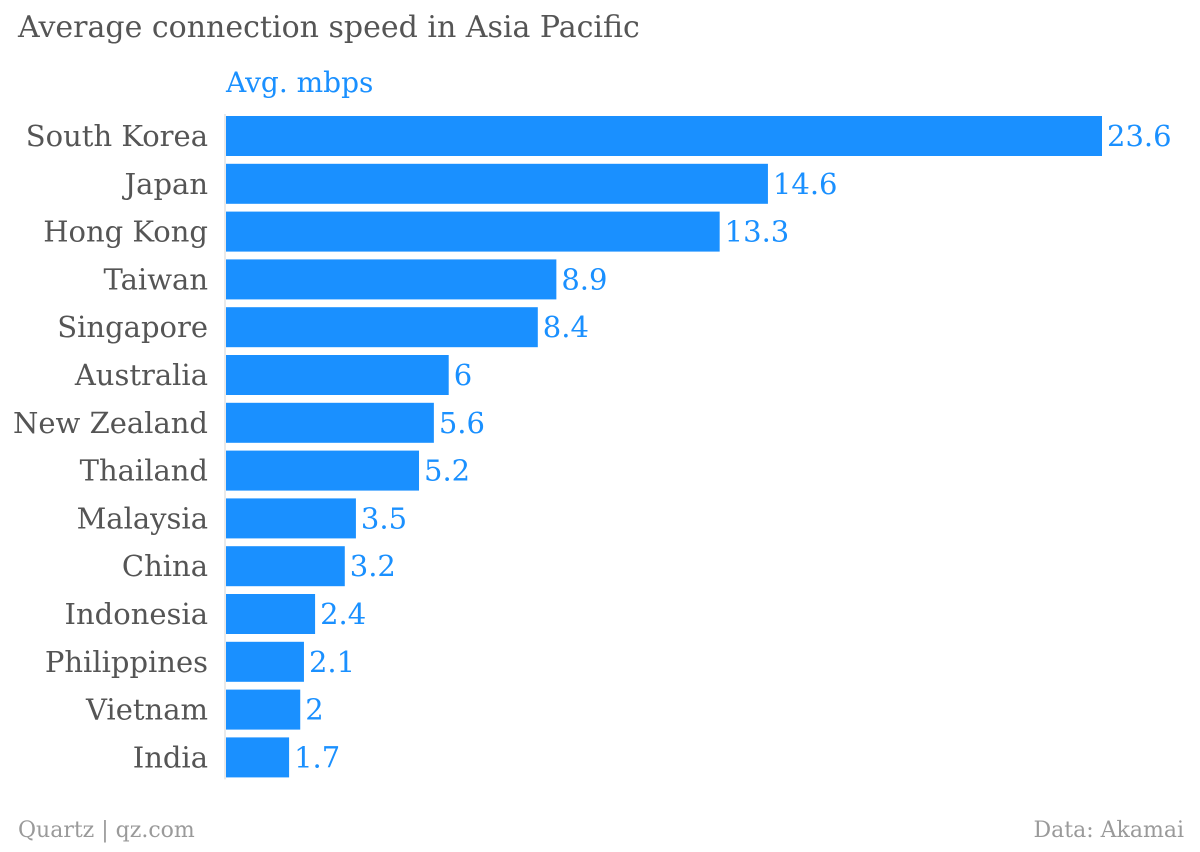 The width and height of the screenshot is (1200, 852). I want to click on footer-source-left: Quartz | qz.com, so click(106, 830).